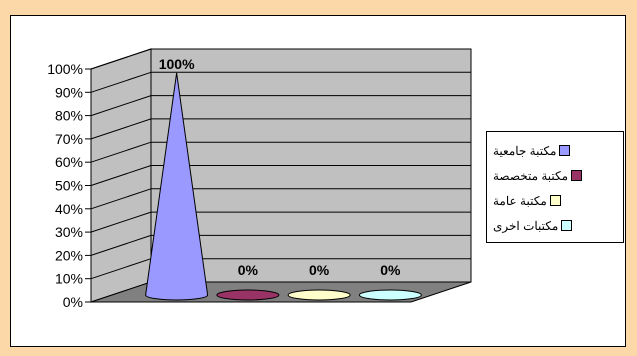  Describe the element at coordinates (526, 225) in the screenshot. I see `legend-label: مكتبات اخرى` at that location.